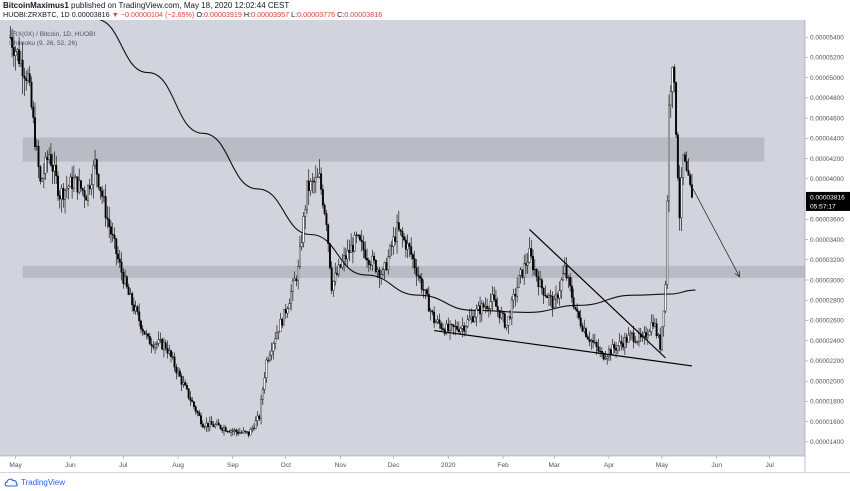 This screenshot has height=491, width=850. Describe the element at coordinates (36, 5) in the screenshot. I see `author-name: BitcoinMaximus1` at that location.